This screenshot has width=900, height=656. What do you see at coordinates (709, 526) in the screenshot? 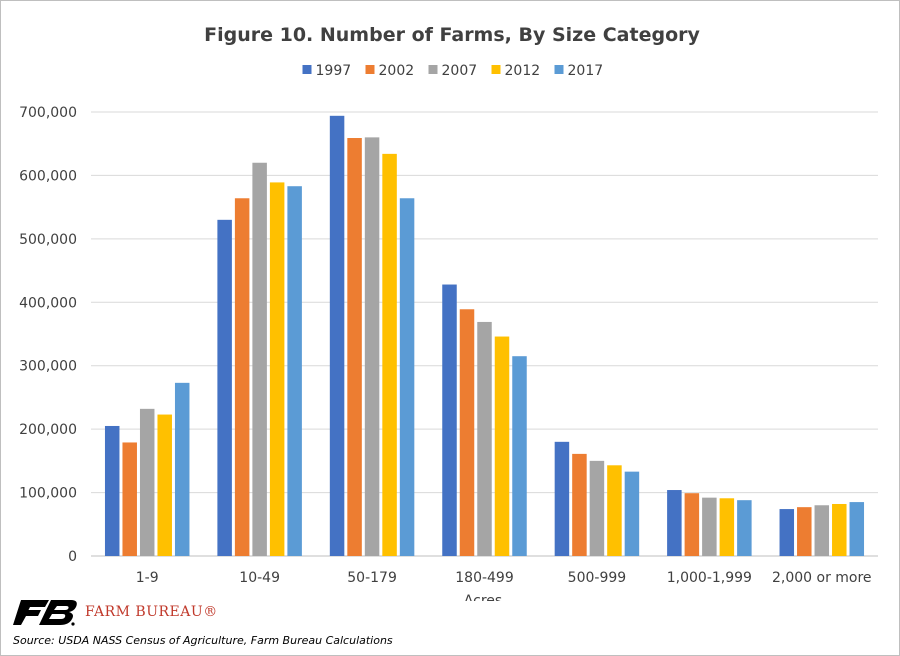
I see `bar-2007-1,000-1,999` at bounding box center [709, 526].